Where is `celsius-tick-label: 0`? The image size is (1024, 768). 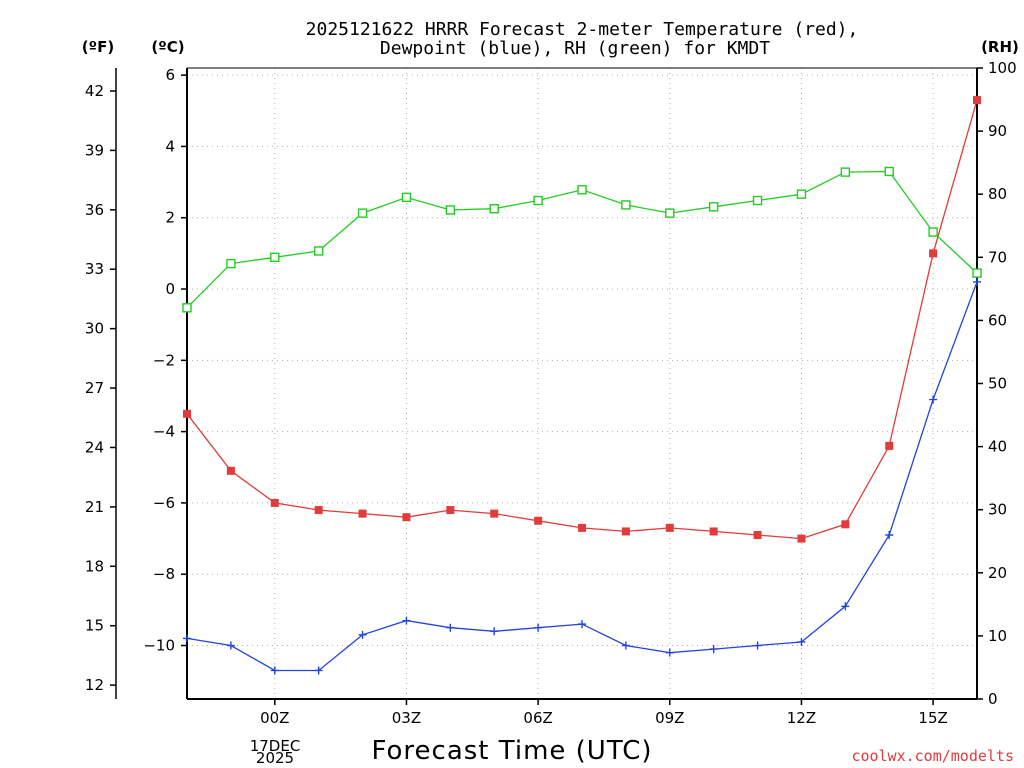 celsius-tick-label: 0 is located at coordinates (170, 289).